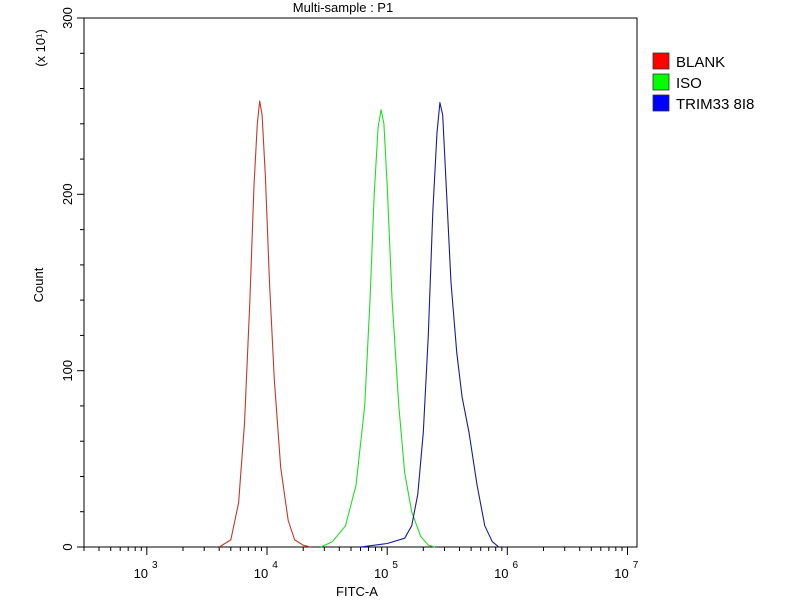  What do you see at coordinates (715, 104) in the screenshot?
I see `legend-label: TRIM33 8I8` at bounding box center [715, 104].